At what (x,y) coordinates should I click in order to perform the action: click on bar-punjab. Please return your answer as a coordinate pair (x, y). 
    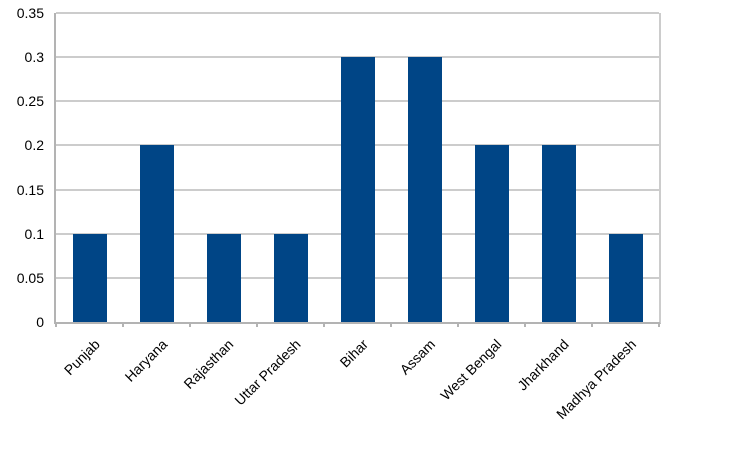
    Looking at the image, I should click on (89, 277).